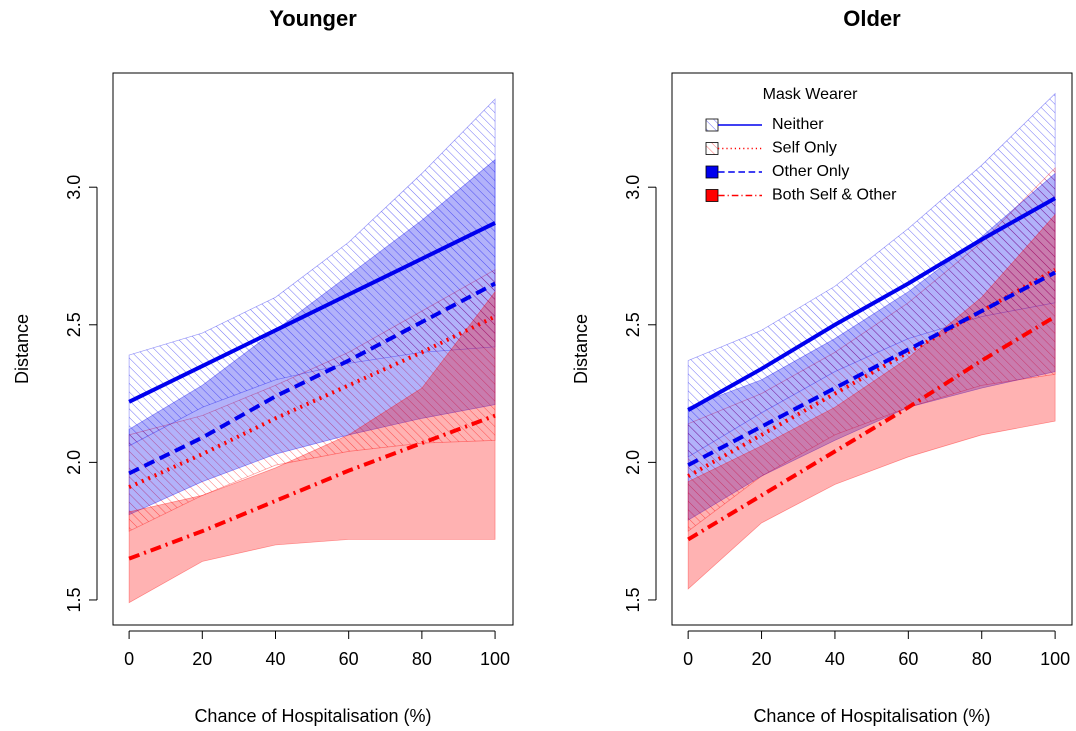 The width and height of the screenshot is (1076, 731). Describe the element at coordinates (810, 171) in the screenshot. I see `legend-label: Other Only` at that location.